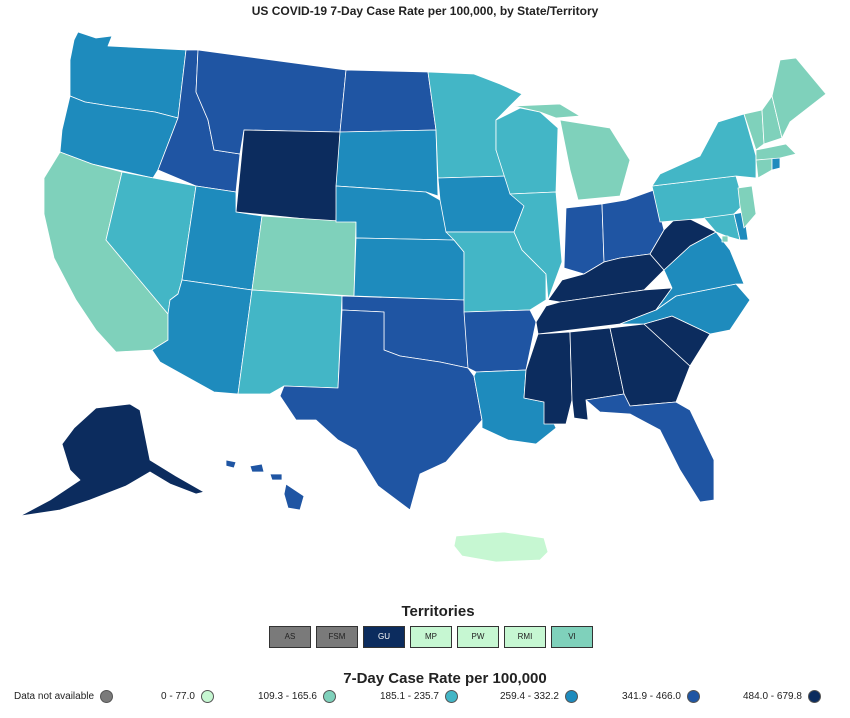  What do you see at coordinates (584, 239) in the screenshot?
I see `state-IN` at bounding box center [584, 239].